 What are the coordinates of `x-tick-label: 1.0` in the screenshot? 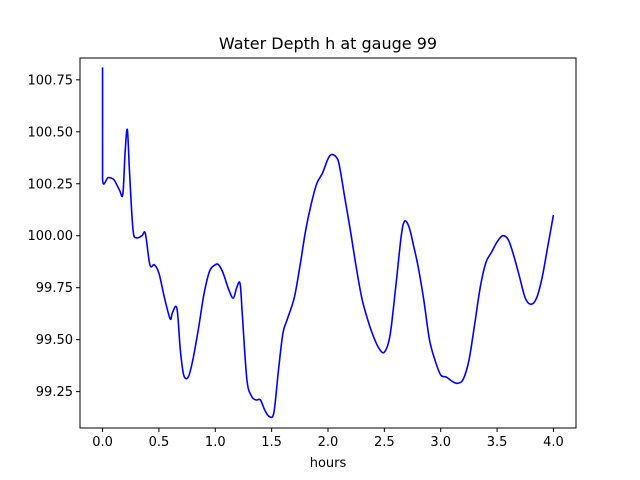 It's located at (215, 442).